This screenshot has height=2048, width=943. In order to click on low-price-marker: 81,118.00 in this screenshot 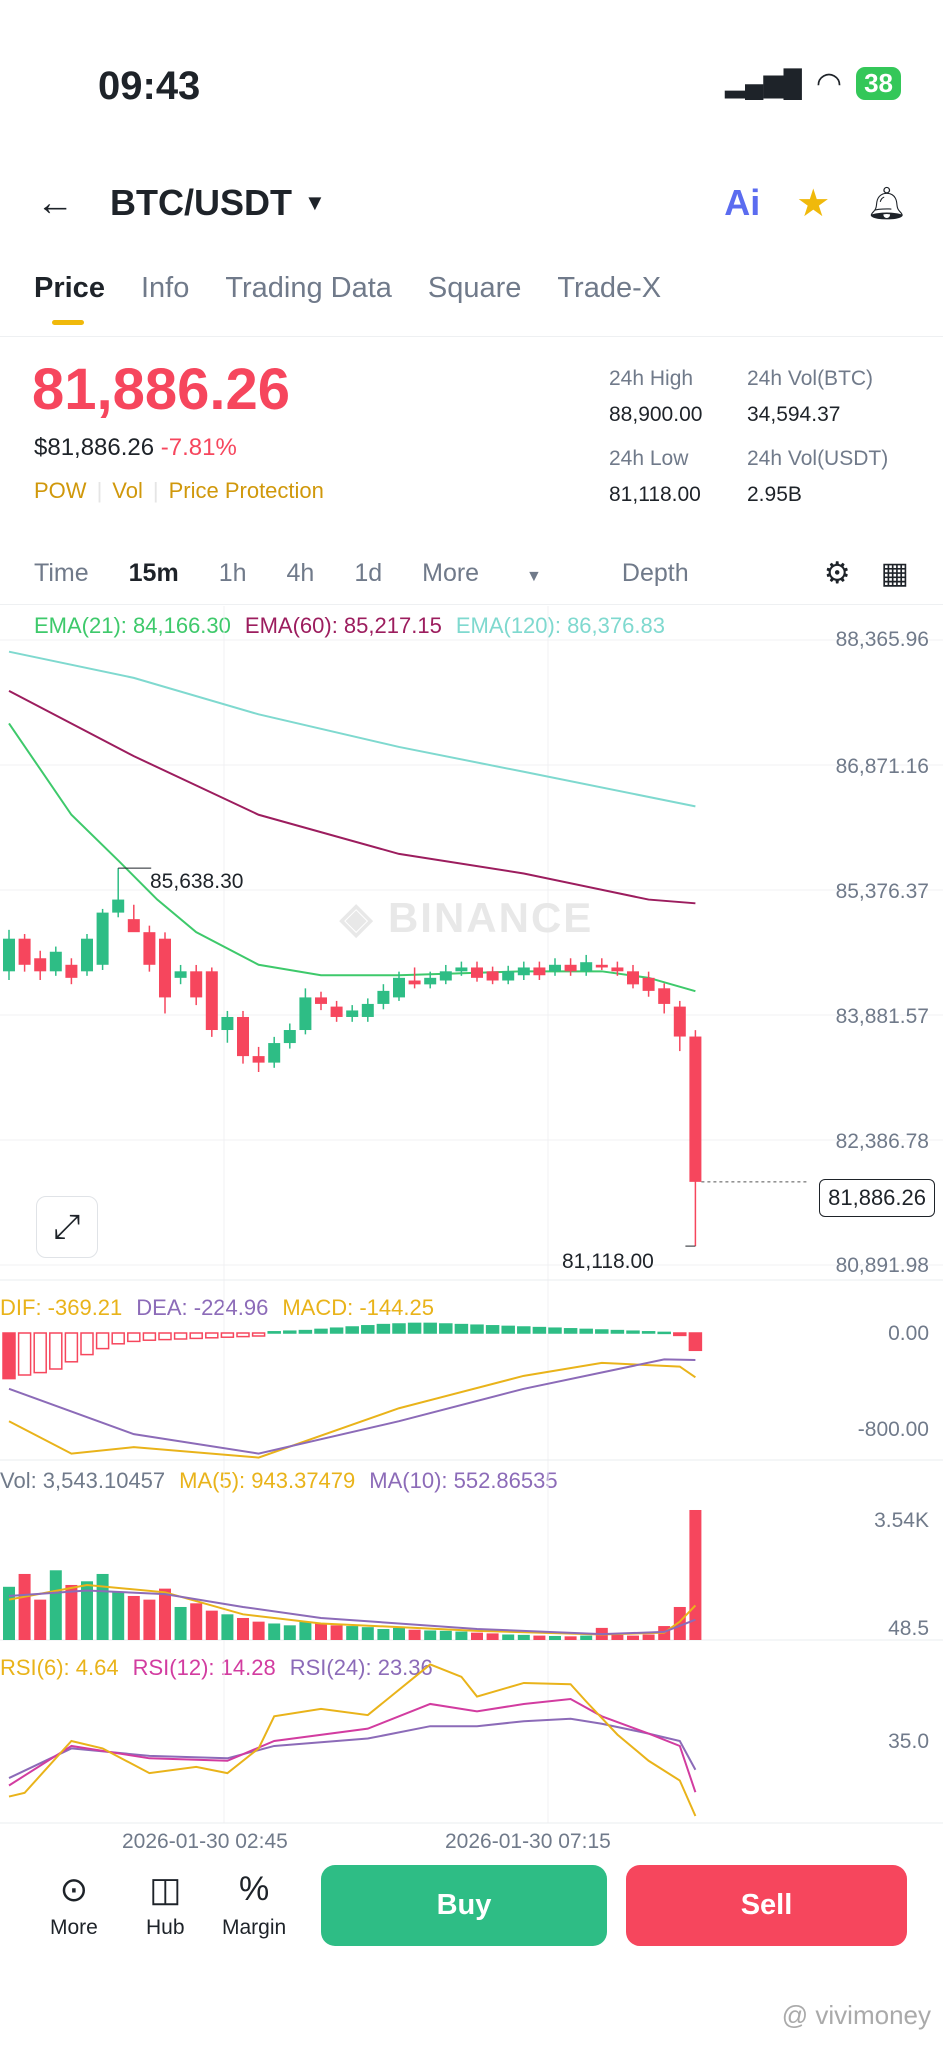, I will do `click(608, 1261)`.